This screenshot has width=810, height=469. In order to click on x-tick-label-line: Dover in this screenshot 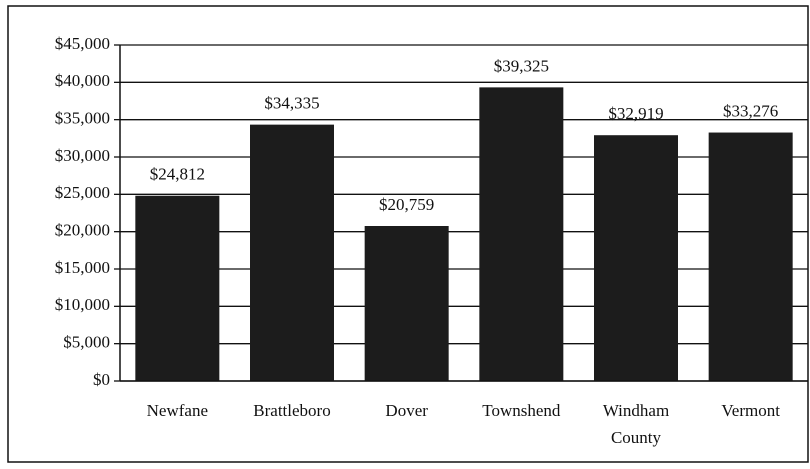, I will do `click(406, 410)`.